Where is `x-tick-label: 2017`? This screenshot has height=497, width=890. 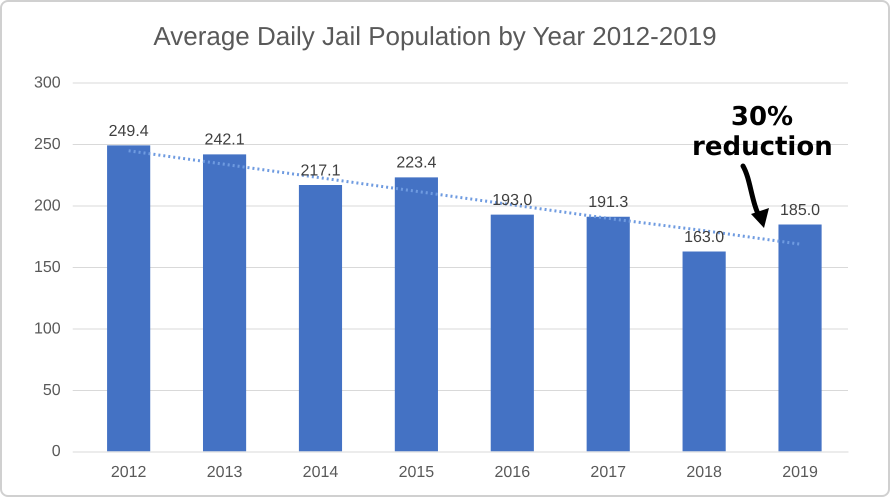
x-tick-label: 2017 is located at coordinates (608, 472).